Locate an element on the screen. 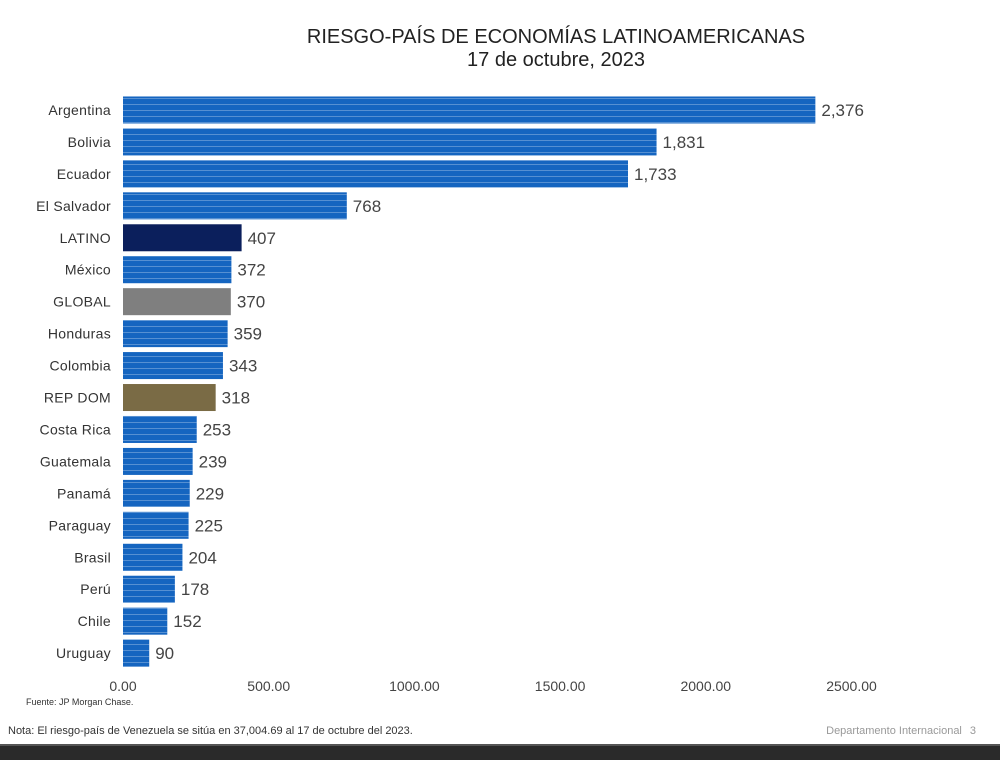 The width and height of the screenshot is (1000, 760). value-label: 152 is located at coordinates (187, 621).